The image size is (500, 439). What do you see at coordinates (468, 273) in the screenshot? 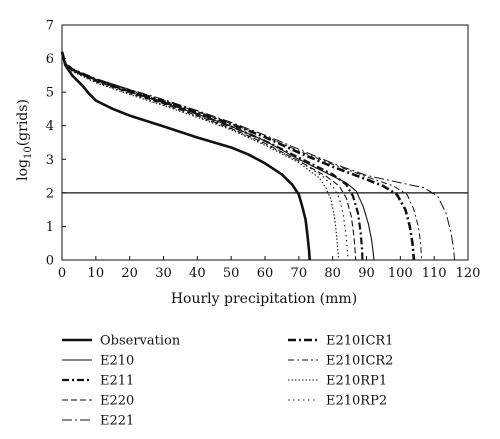
I see `x-tick-label: 120` at bounding box center [468, 273].